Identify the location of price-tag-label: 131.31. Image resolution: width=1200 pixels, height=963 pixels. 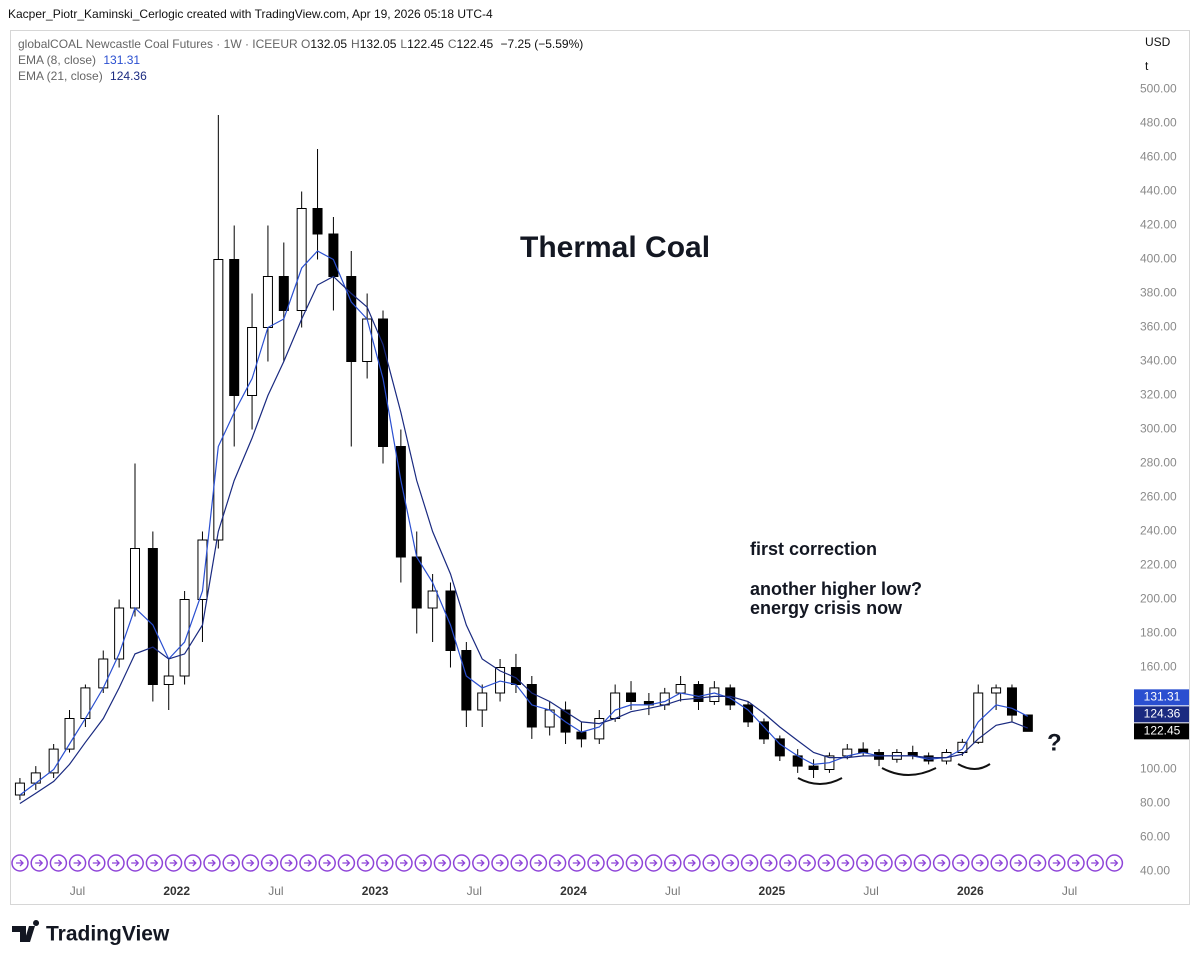
(1162, 697).